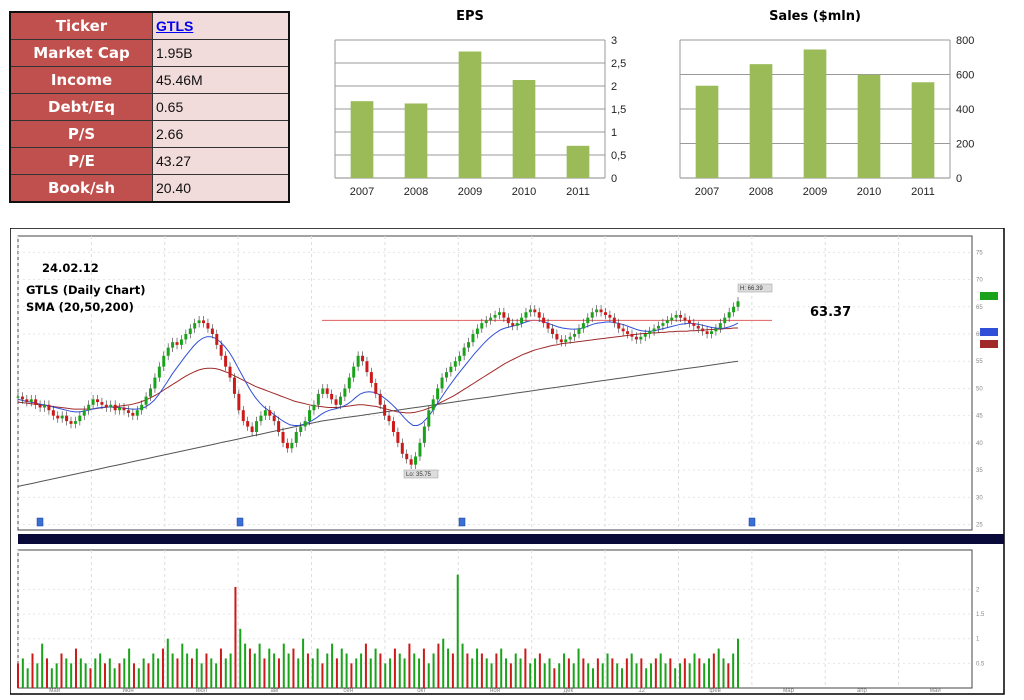  Describe the element at coordinates (978, 640) in the screenshot. I see `volume-ytick: 1` at that location.